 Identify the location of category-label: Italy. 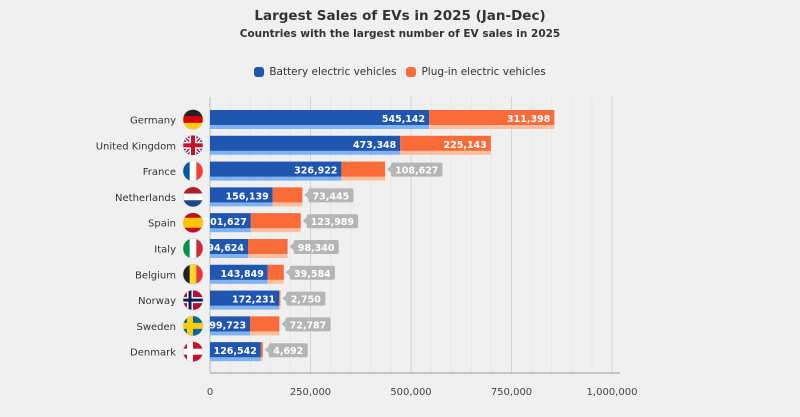
(165, 250).